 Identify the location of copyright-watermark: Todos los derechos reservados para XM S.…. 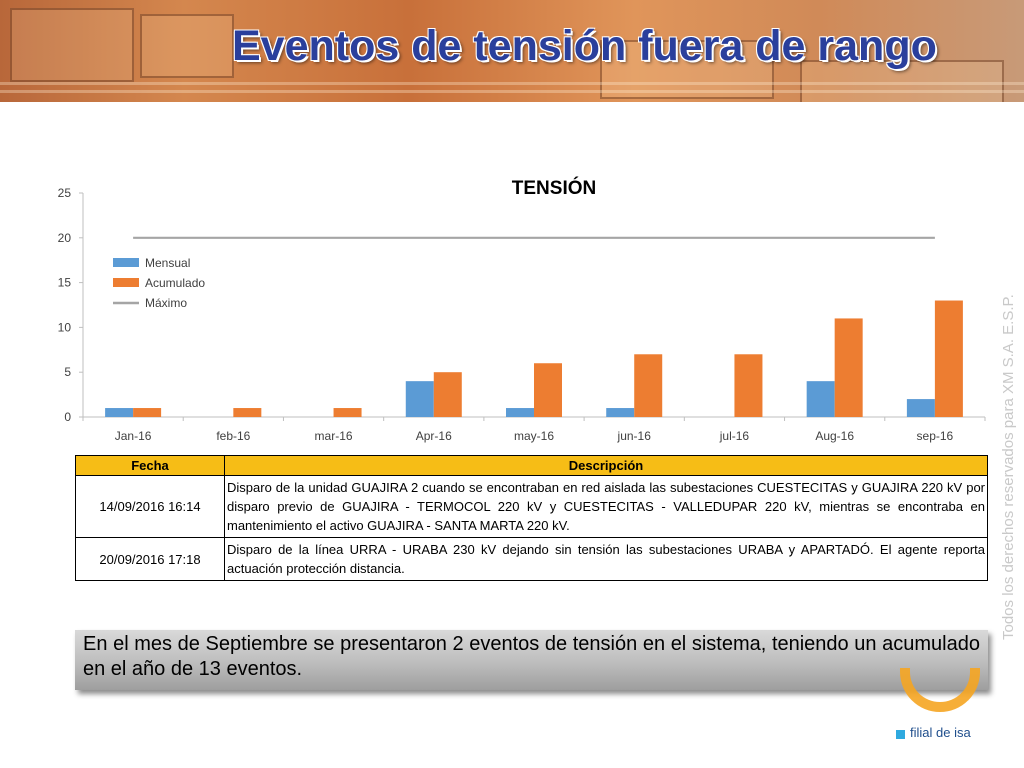
(1008, 467).